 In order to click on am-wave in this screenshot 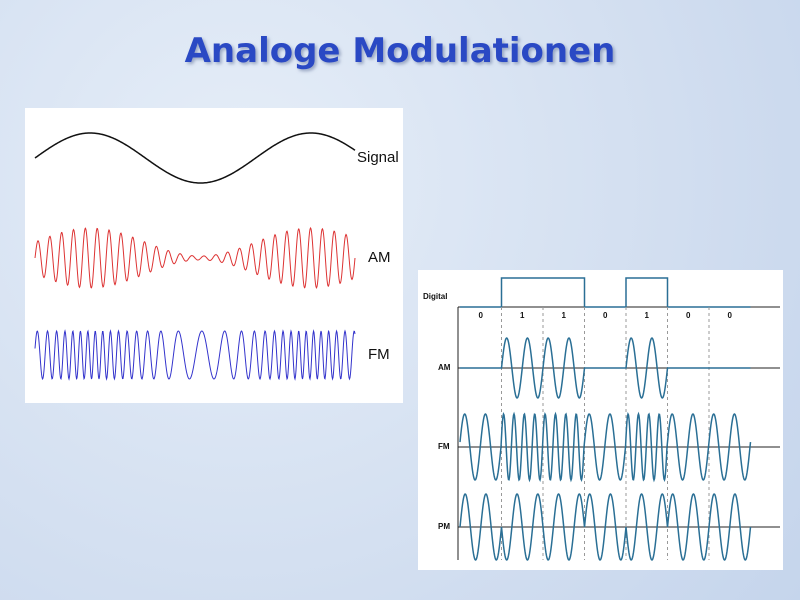, I will do `click(195, 257)`.